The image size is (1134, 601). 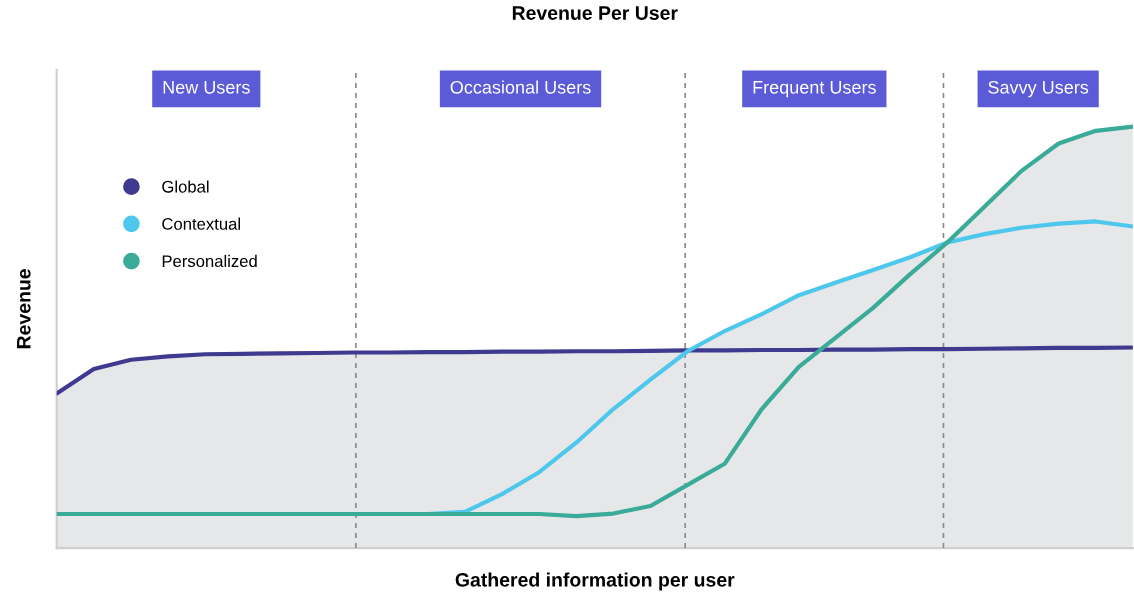 I want to click on legend-label: Contextual, so click(x=201, y=223).